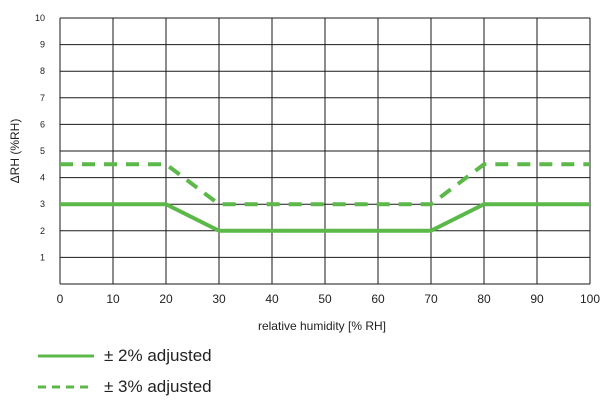  I want to click on x-tick-label-10: 100, so click(590, 299).